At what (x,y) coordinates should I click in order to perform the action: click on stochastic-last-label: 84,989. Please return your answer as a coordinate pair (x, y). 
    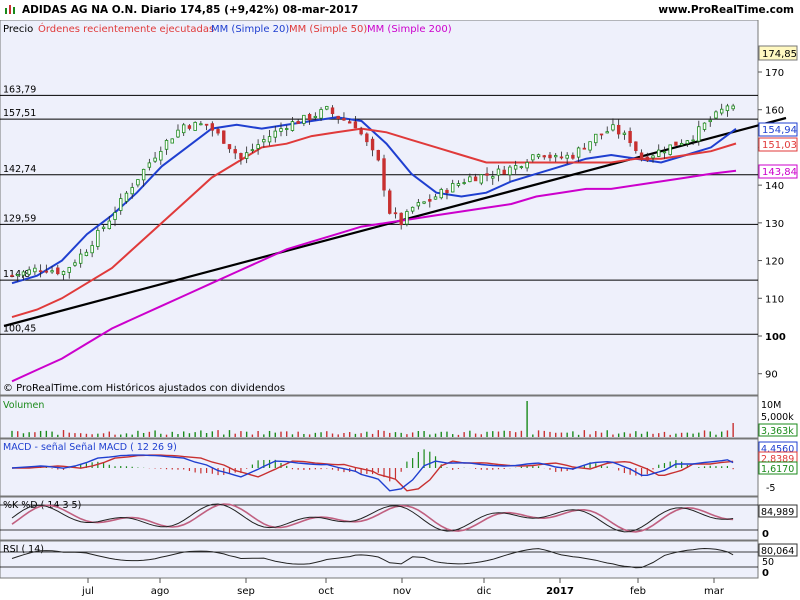
    Looking at the image, I should click on (777, 512).